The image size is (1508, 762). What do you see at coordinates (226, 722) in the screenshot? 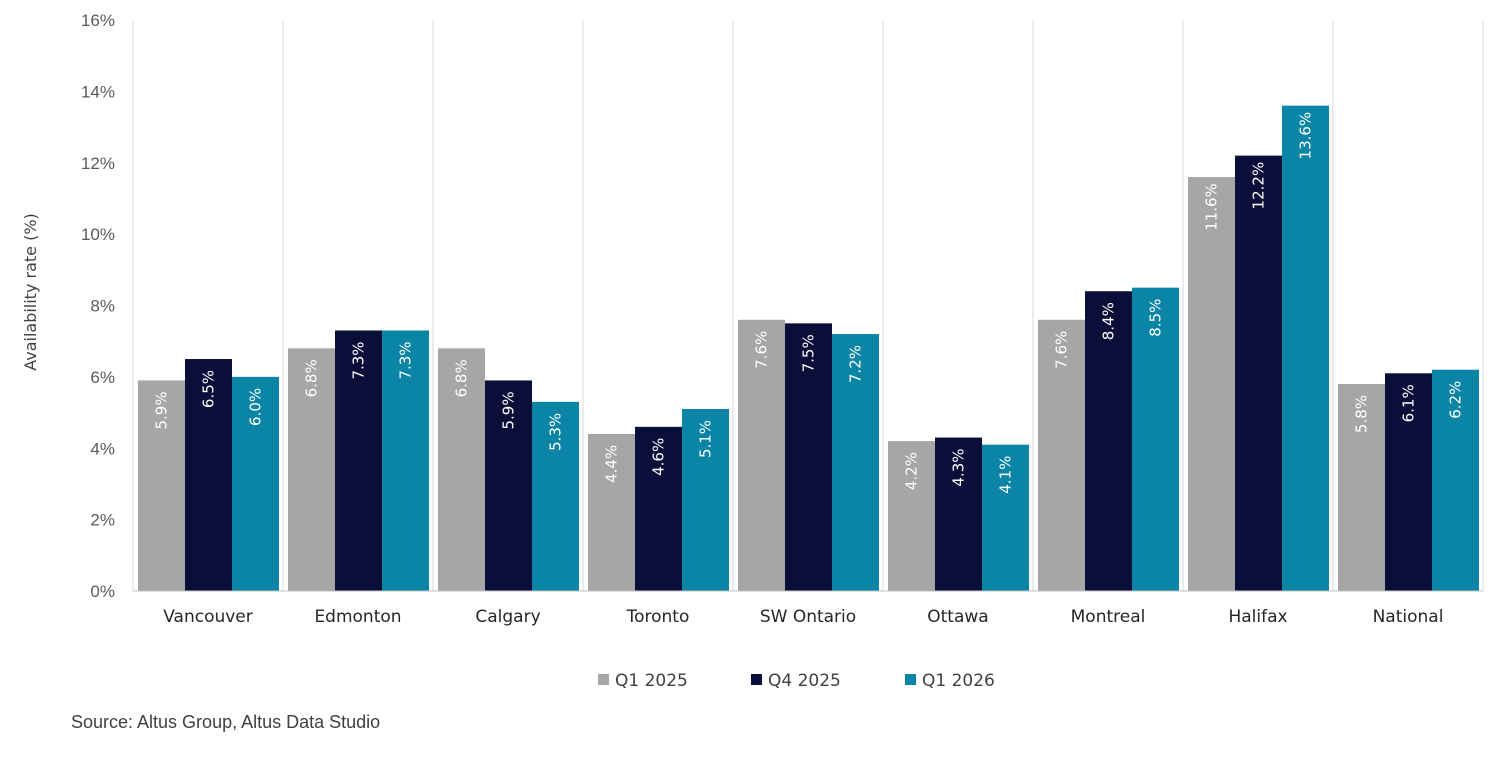
I see `source-note: Source: Altus Group, Altus Data Studio` at bounding box center [226, 722].